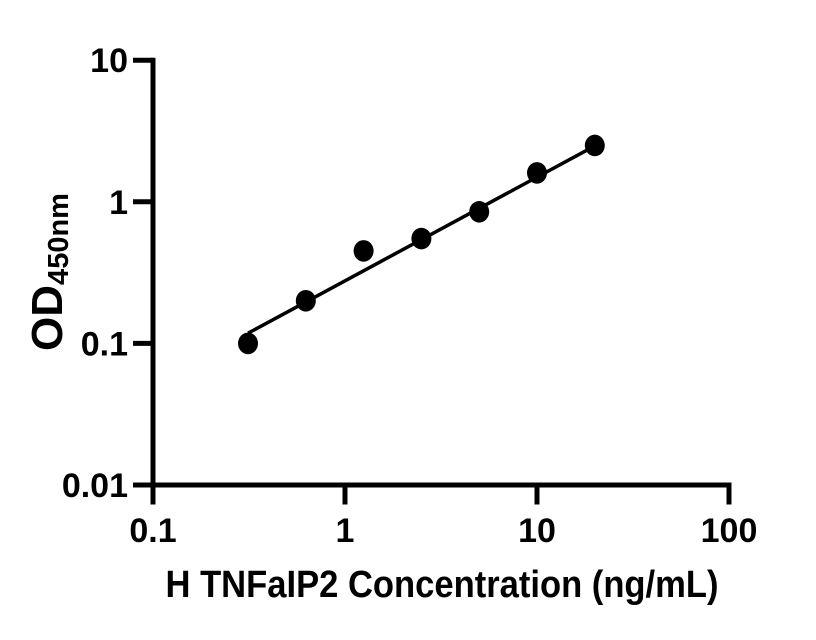 The width and height of the screenshot is (816, 640). Describe the element at coordinates (729, 531) in the screenshot. I see `x-tick-label: 100` at that location.